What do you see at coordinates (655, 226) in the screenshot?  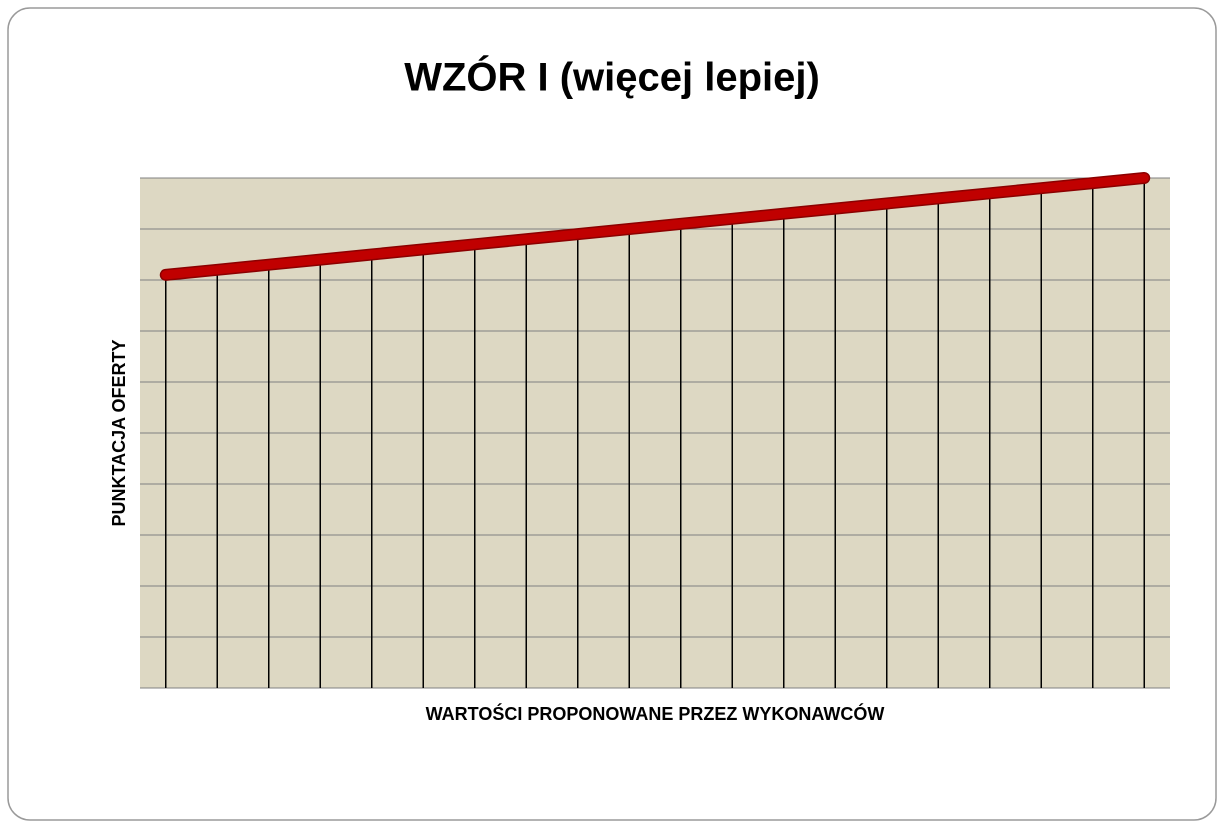 I see `series-line` at bounding box center [655, 226].